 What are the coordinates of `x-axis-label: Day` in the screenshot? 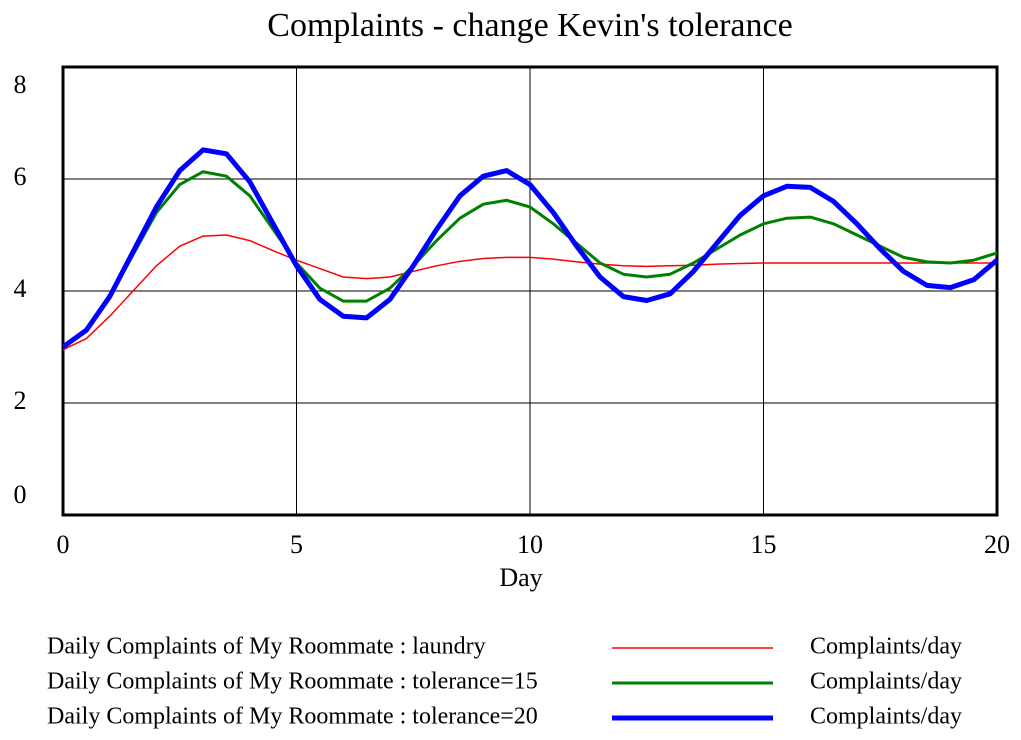 It's located at (520, 577).